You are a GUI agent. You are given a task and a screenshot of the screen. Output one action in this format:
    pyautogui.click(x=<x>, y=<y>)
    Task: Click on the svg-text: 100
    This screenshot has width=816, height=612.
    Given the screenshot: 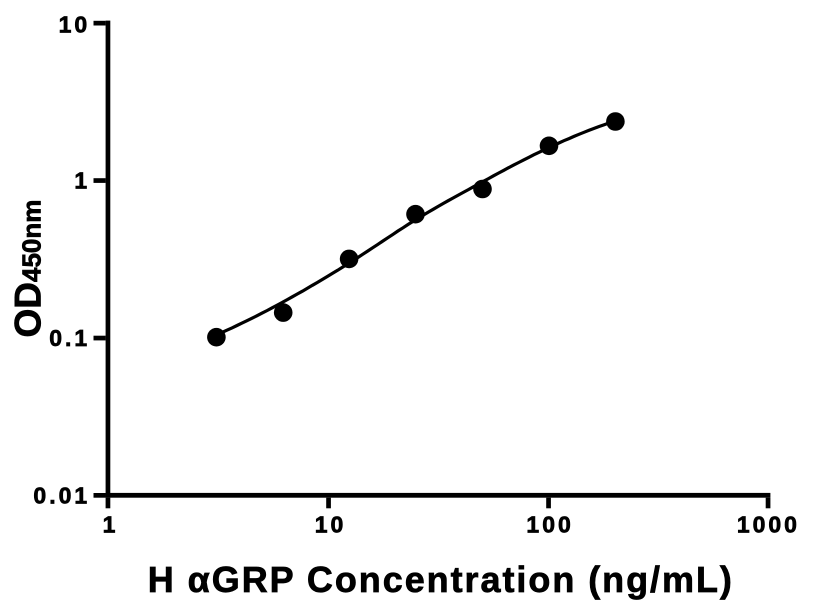 What is the action you would take?
    pyautogui.click(x=549, y=525)
    